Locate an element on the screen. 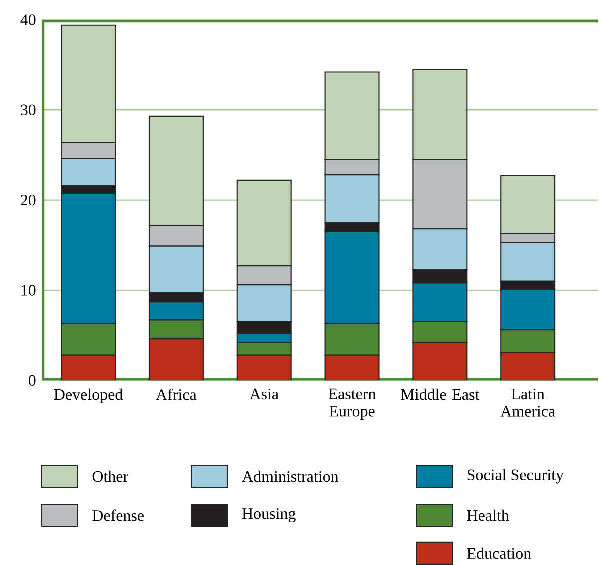  y-tick-label: 20 is located at coordinates (28, 200).